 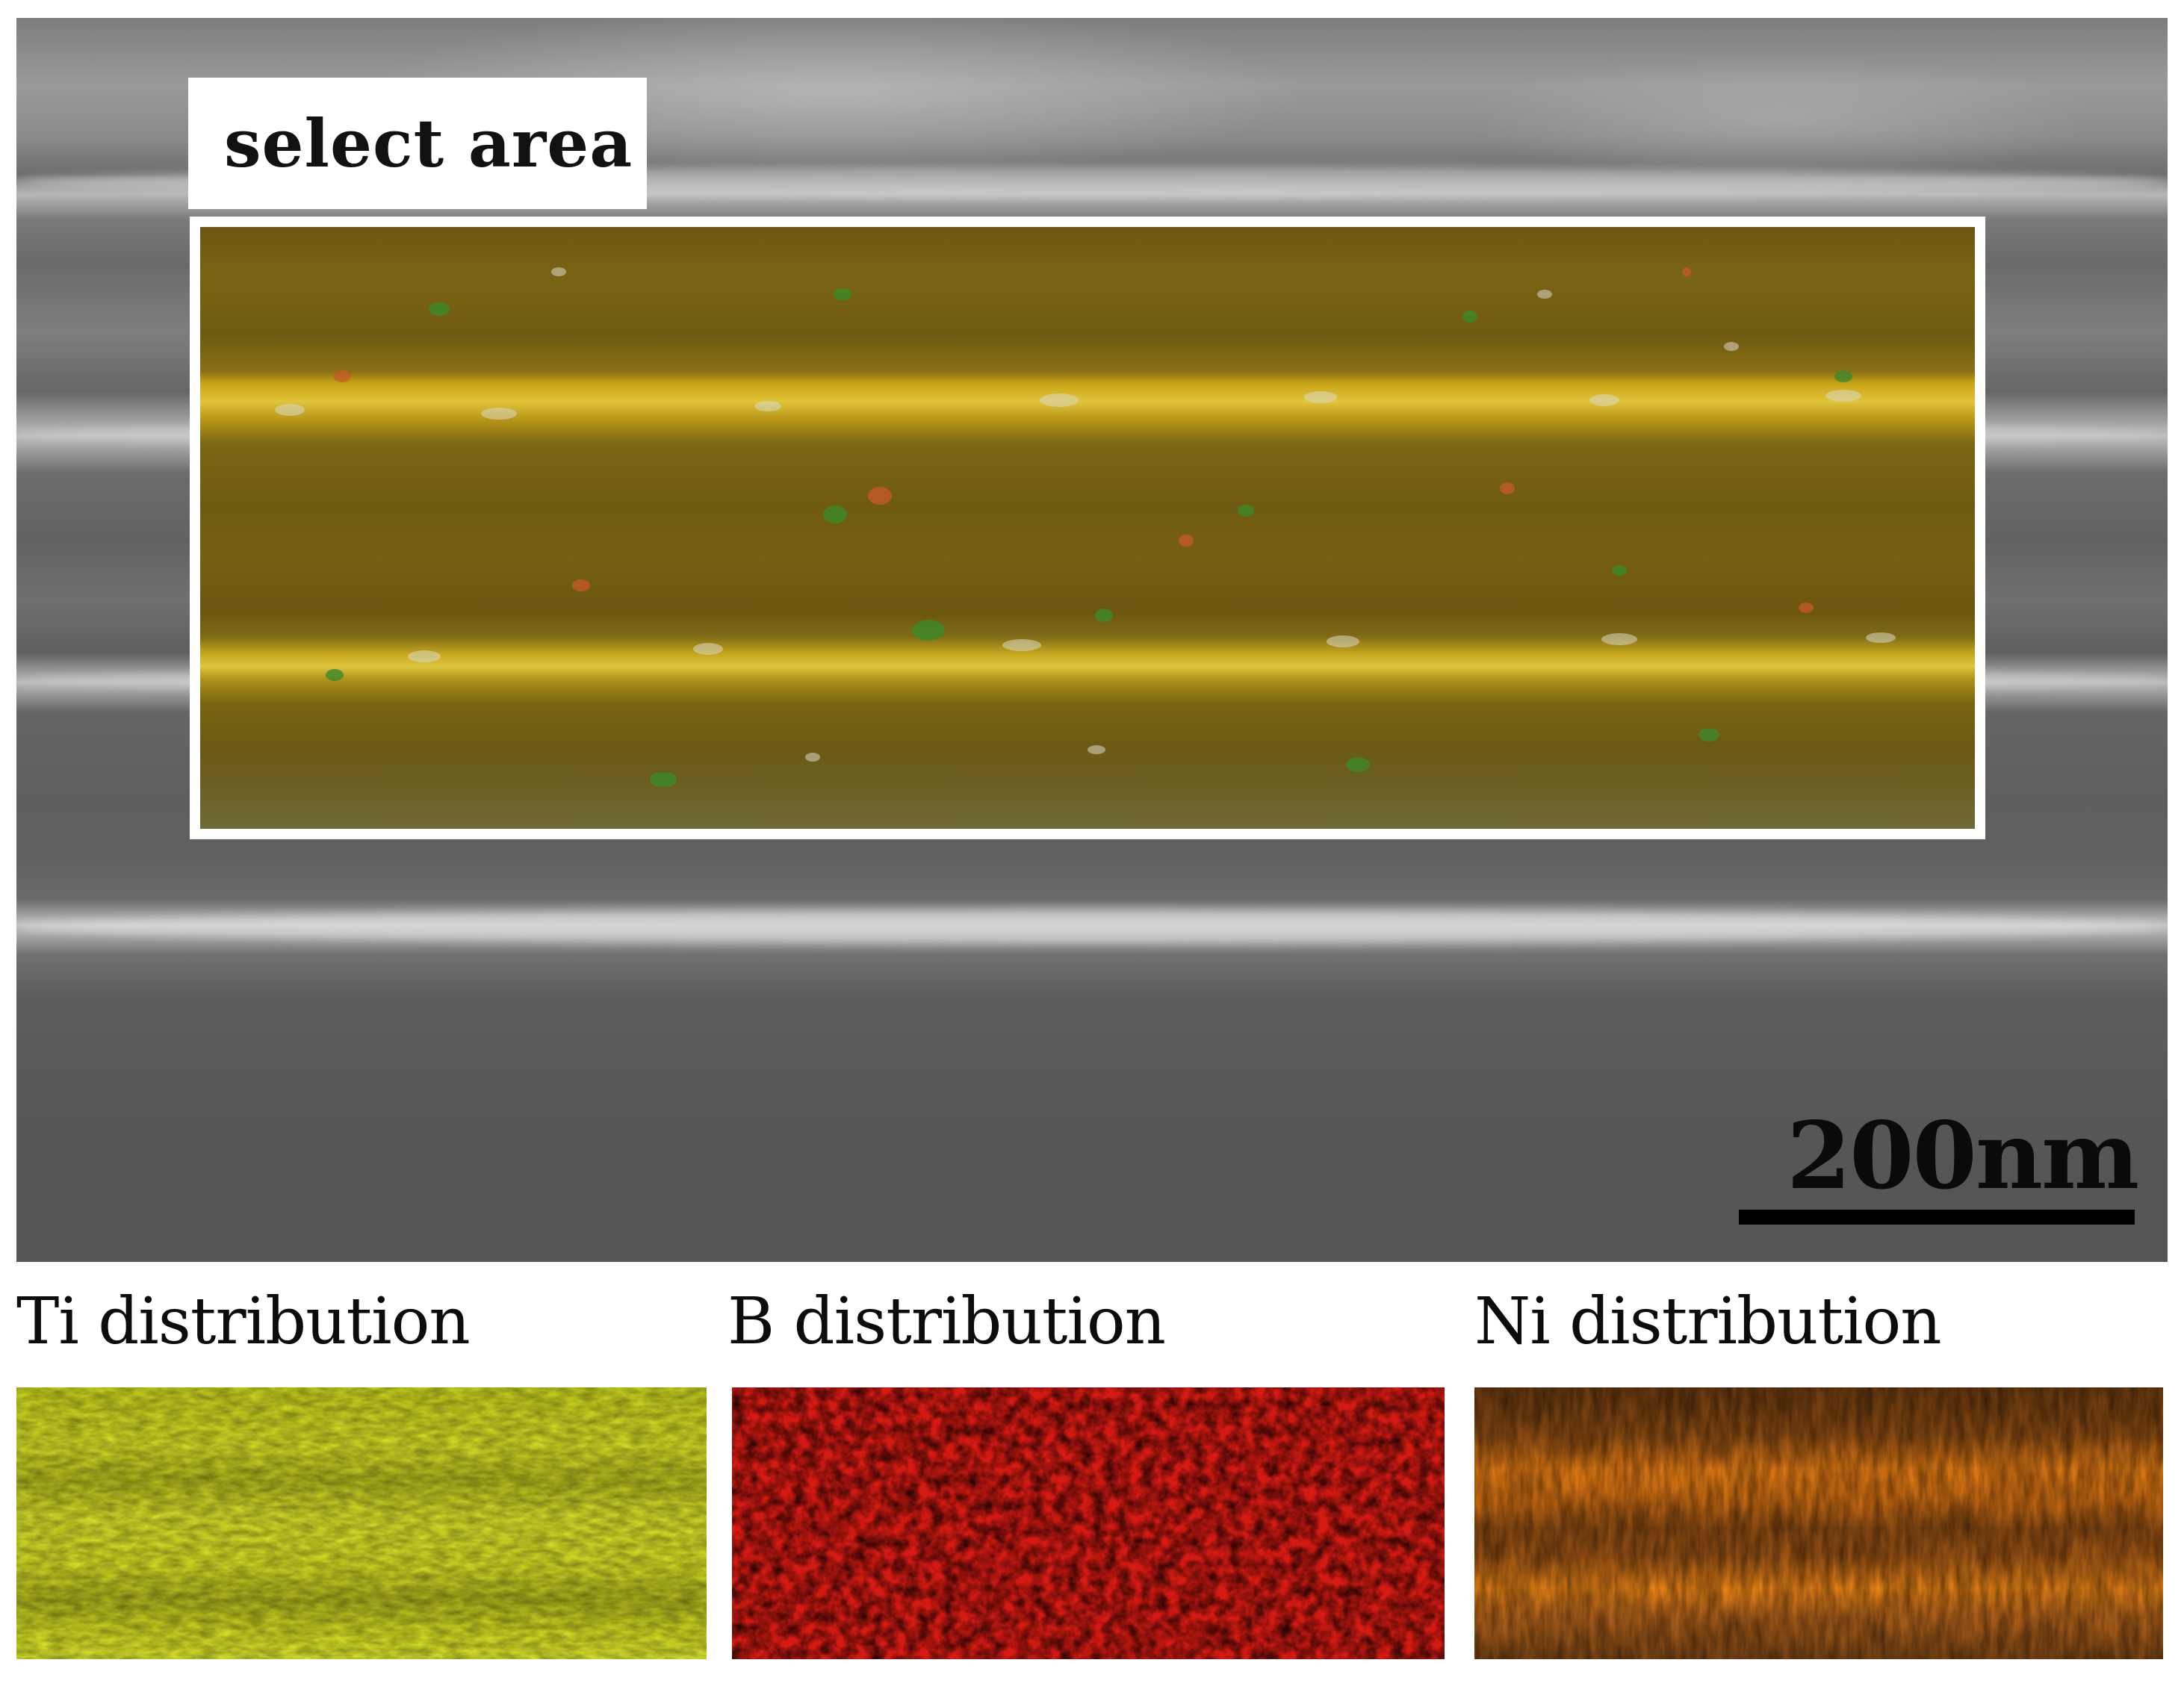 What do you see at coordinates (1937, 1217) in the screenshot?
I see `scale-bar` at bounding box center [1937, 1217].